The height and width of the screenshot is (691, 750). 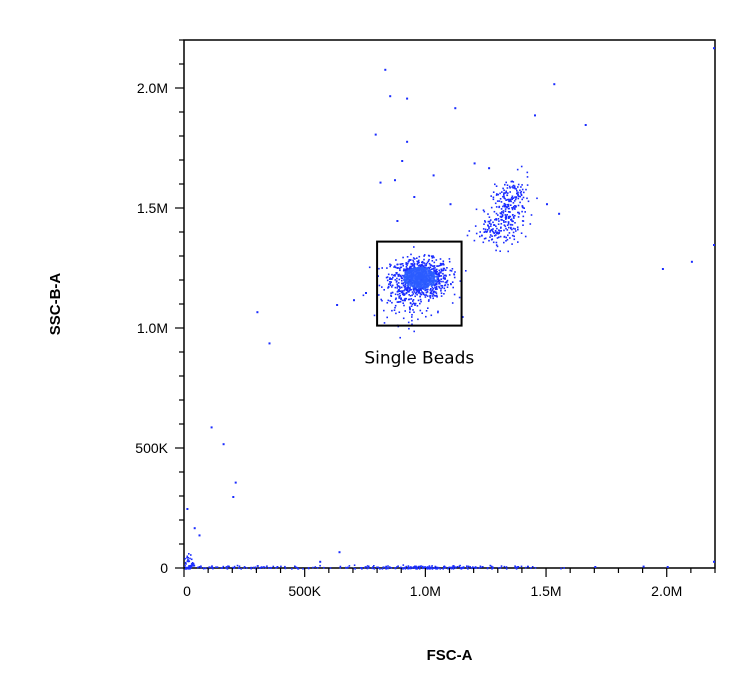 What do you see at coordinates (419, 283) in the screenshot?
I see `gate-rectangle` at bounding box center [419, 283].